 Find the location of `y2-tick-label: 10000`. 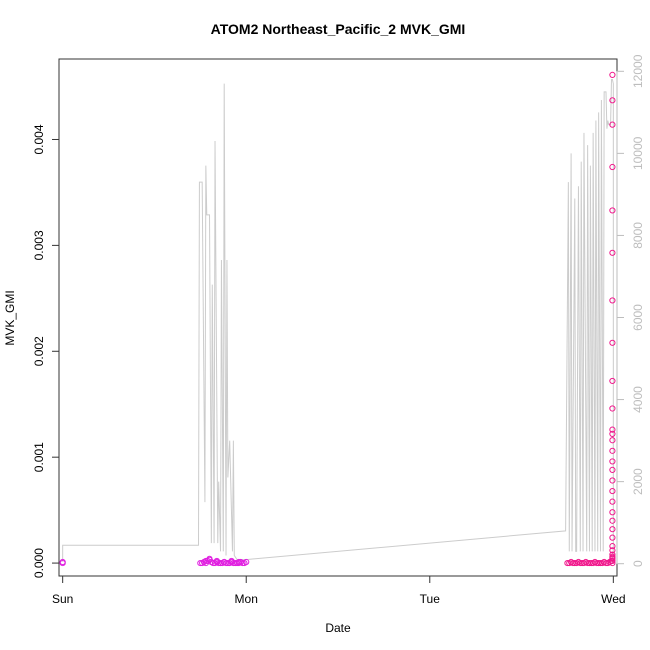

y2-tick-label: 10000 is located at coordinates (638, 153).